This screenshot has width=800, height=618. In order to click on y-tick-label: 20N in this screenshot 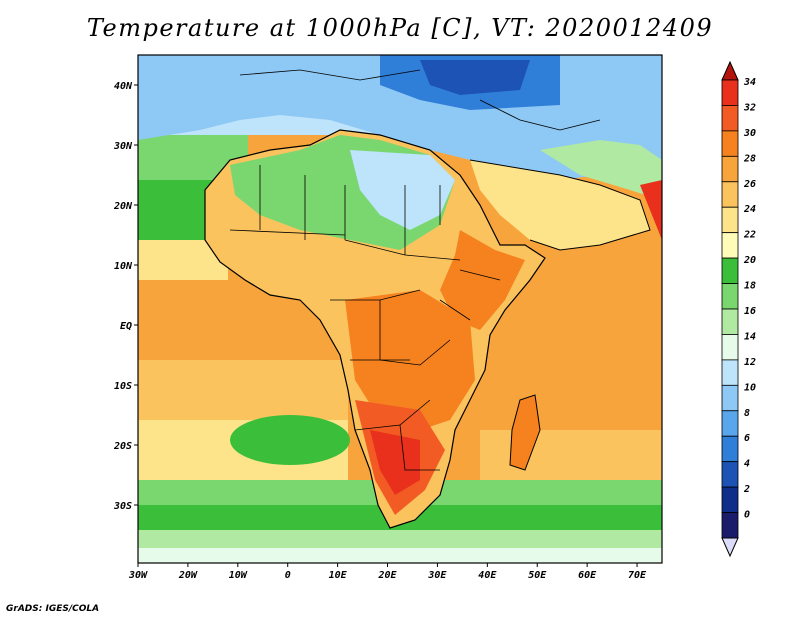, I will do `click(123, 206)`.